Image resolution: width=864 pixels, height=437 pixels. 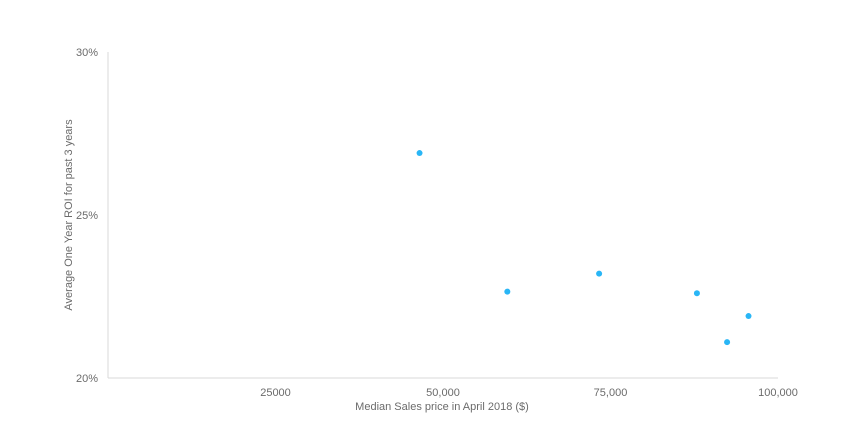 What do you see at coordinates (69, 215) in the screenshot?
I see `y-axis-title: Average One Year ROI for past 3 years` at bounding box center [69, 215].